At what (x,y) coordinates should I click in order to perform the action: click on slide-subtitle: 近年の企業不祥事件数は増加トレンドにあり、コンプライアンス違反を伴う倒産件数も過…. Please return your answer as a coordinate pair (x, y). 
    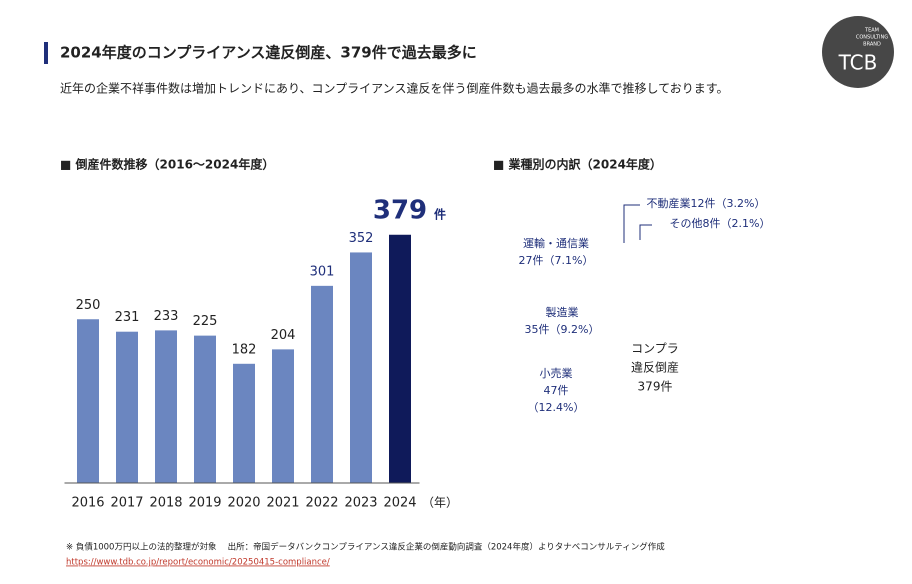
    Looking at the image, I should click on (394, 88).